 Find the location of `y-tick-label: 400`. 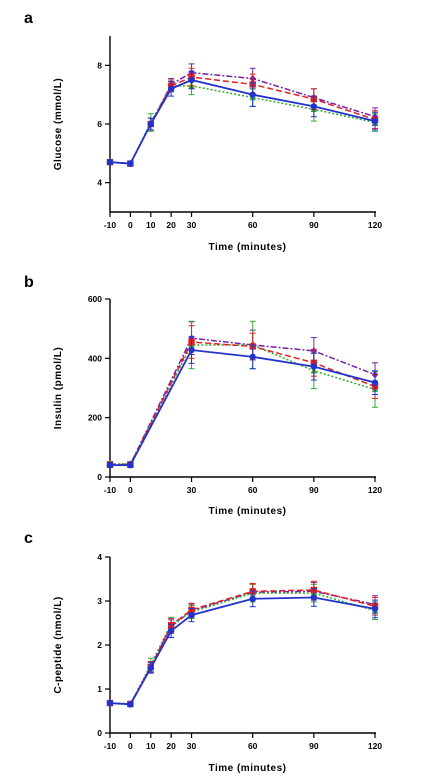

y-tick-label: 400 is located at coordinates (95, 358).